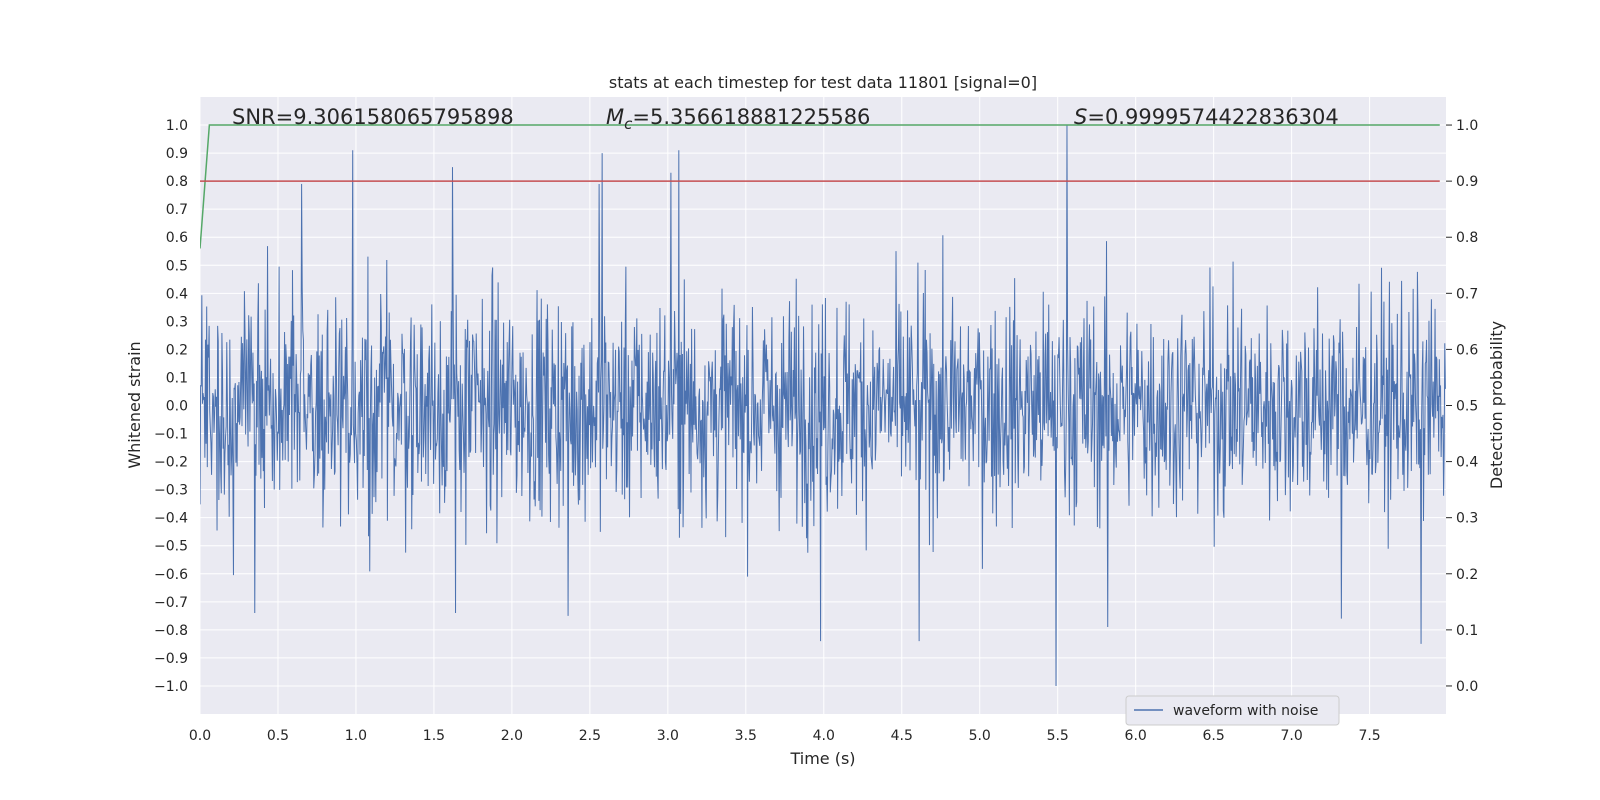  I want to click on annotation-s-score-value: =0.9999574422836304, so click(1212, 117).